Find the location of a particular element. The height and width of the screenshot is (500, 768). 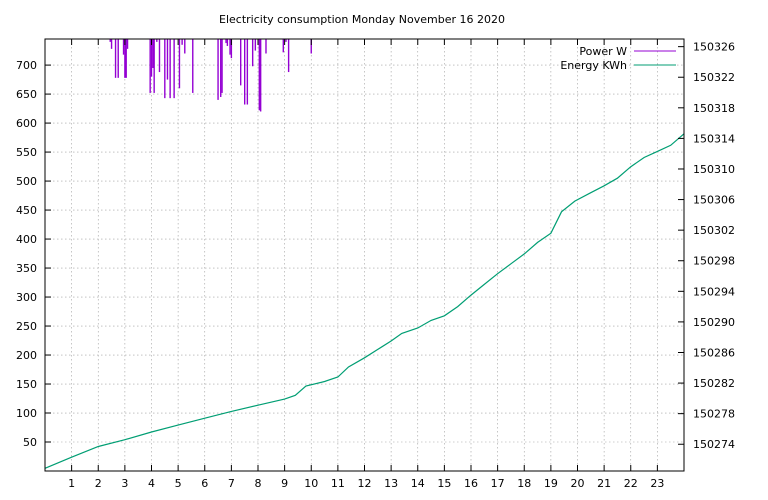

x-tick-label: 17 is located at coordinates (498, 483).